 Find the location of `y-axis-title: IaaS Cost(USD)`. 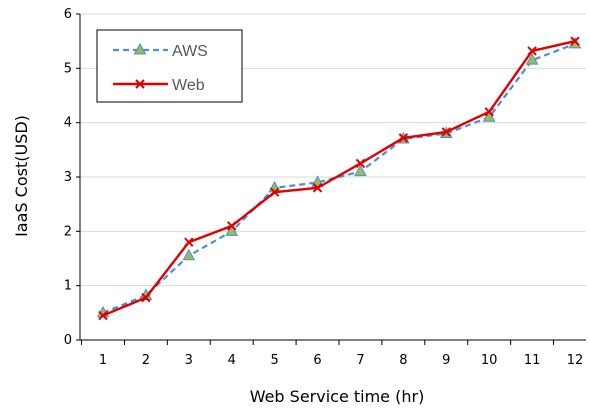

y-axis-title: IaaS Cost(USD) is located at coordinates (21, 176).